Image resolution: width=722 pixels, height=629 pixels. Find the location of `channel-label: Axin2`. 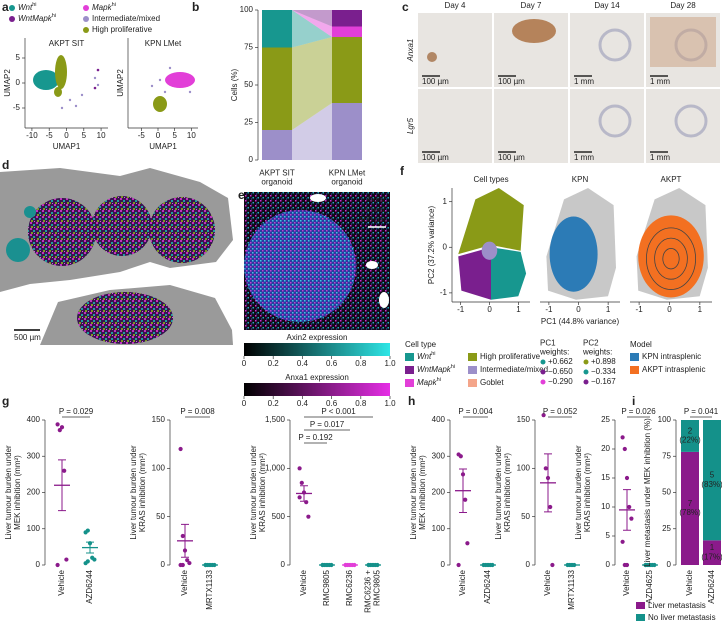

channel-label: Axin2 is located at coordinates (376, 199).